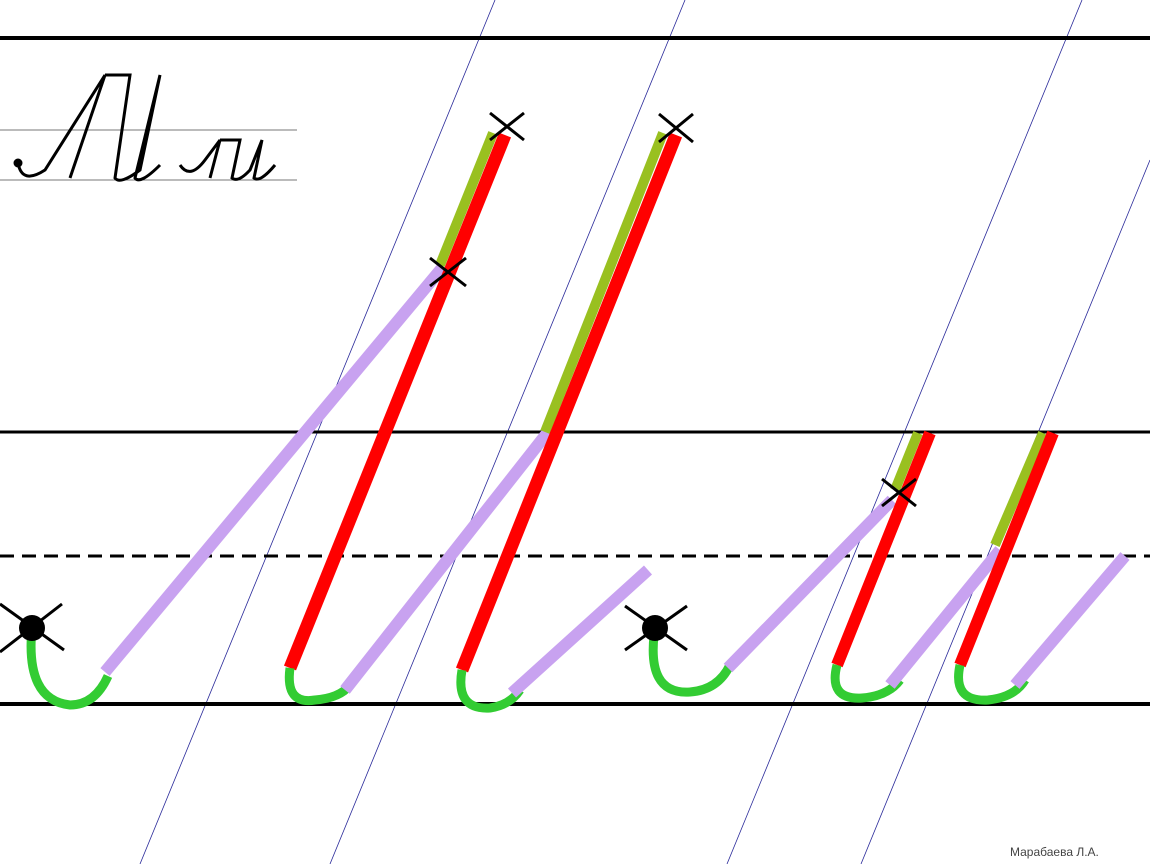  What do you see at coordinates (889, 567) in the screenshot?
I see `small-letter` at bounding box center [889, 567].